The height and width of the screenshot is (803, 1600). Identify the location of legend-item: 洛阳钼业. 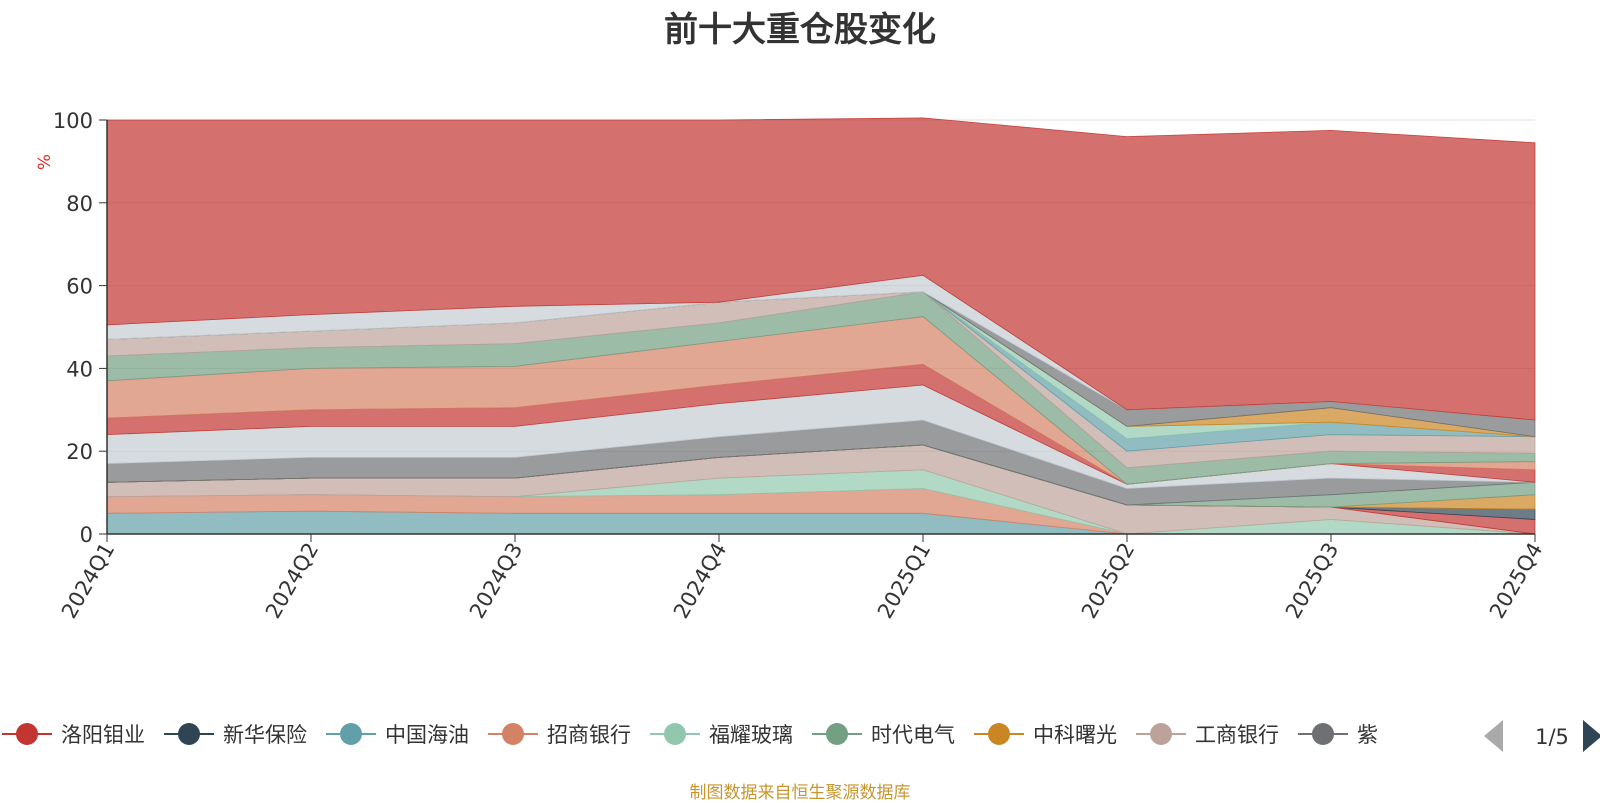
(73, 735).